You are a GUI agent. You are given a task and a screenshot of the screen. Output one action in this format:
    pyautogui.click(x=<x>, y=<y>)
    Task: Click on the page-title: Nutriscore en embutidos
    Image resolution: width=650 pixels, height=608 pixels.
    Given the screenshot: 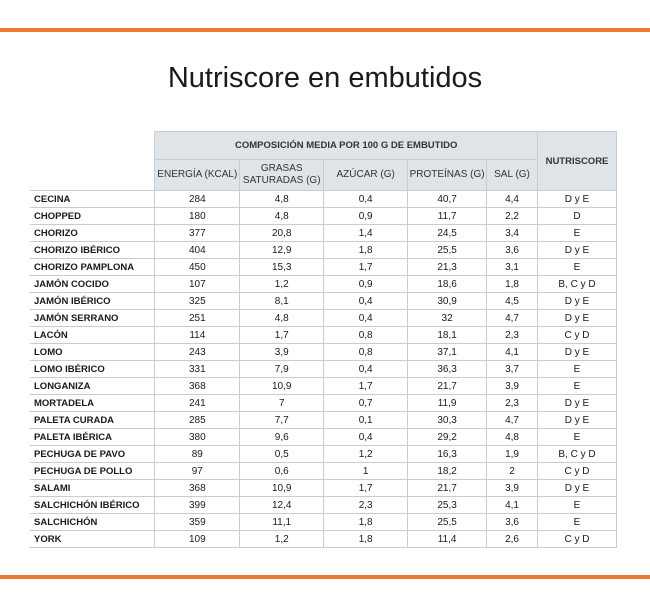 What is the action you would take?
    pyautogui.click(x=325, y=78)
    